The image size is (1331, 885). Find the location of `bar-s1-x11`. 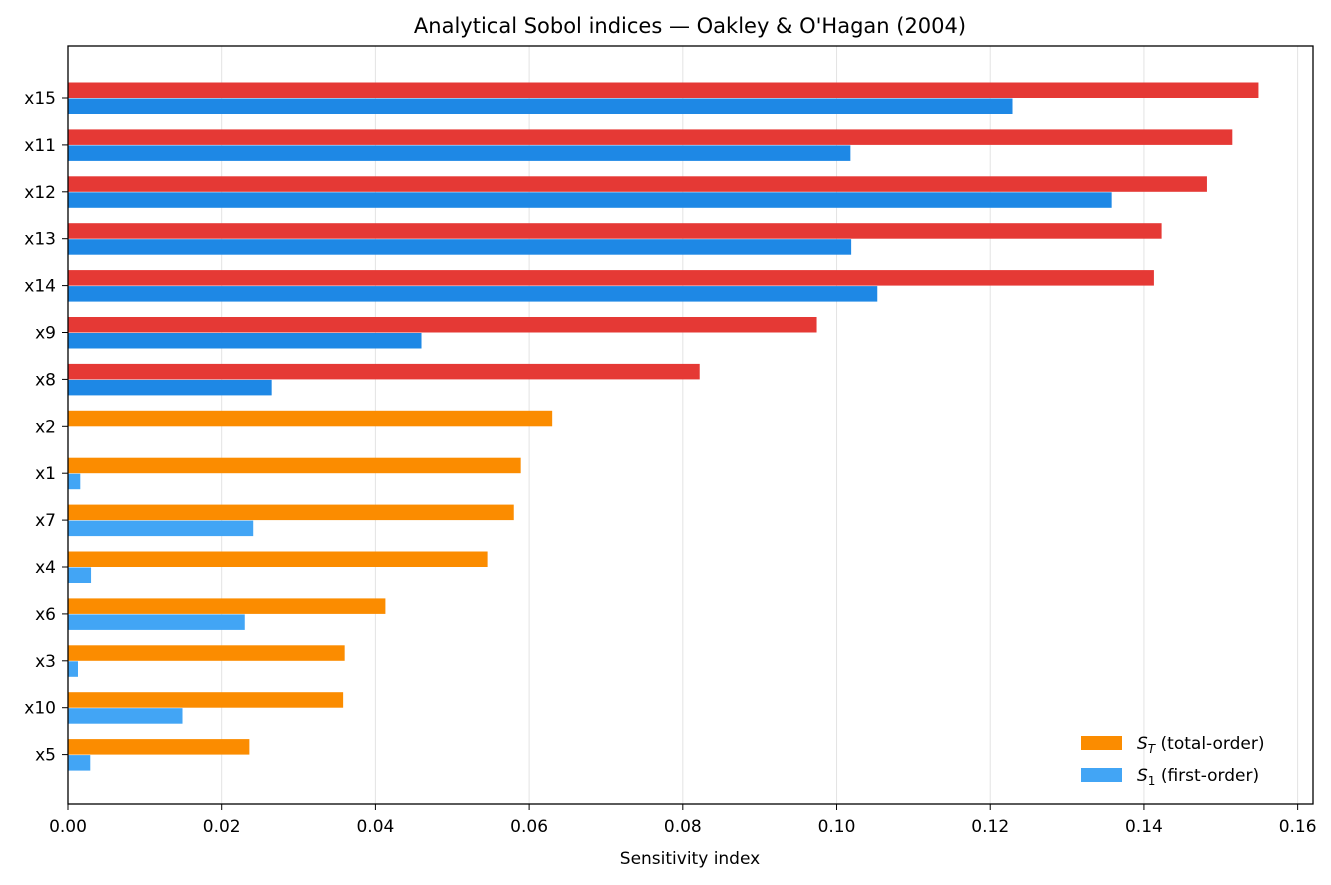

bar-s1-x11 is located at coordinates (459, 153).